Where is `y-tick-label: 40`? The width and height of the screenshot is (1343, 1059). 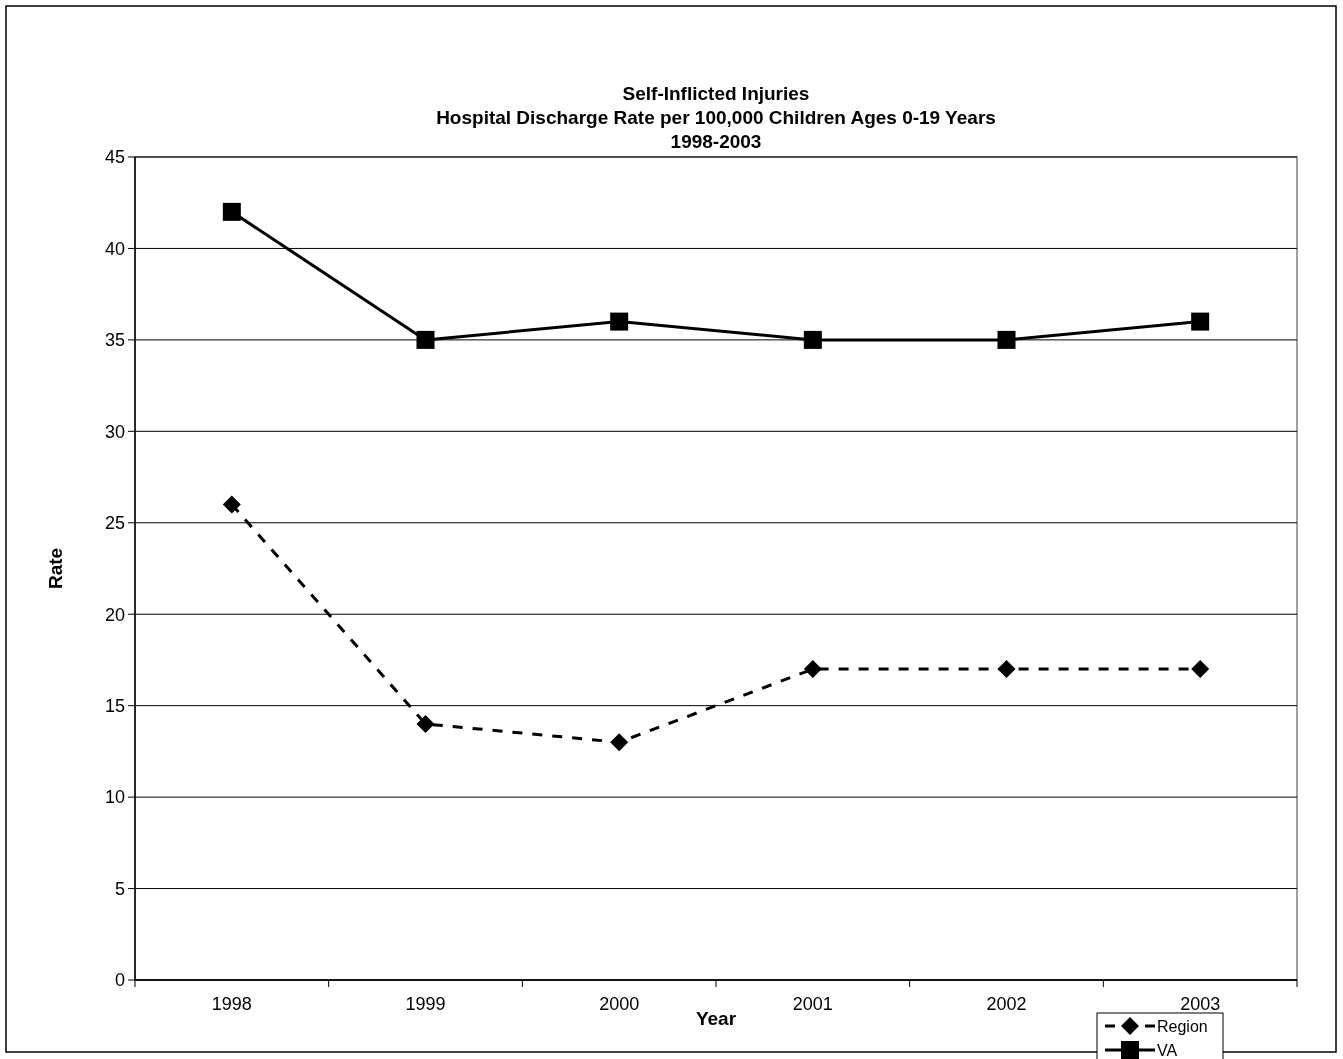 y-tick-label: 40 is located at coordinates (114, 248).